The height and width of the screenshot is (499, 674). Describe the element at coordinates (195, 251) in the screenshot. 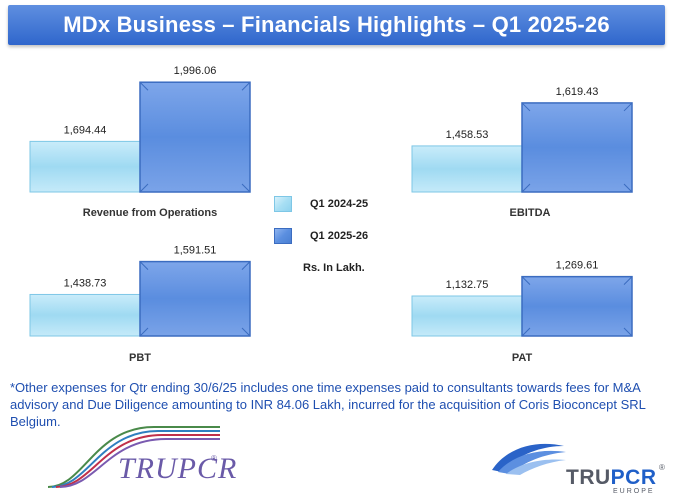

I see `label-pbt-curr: 1,591.51` at that location.